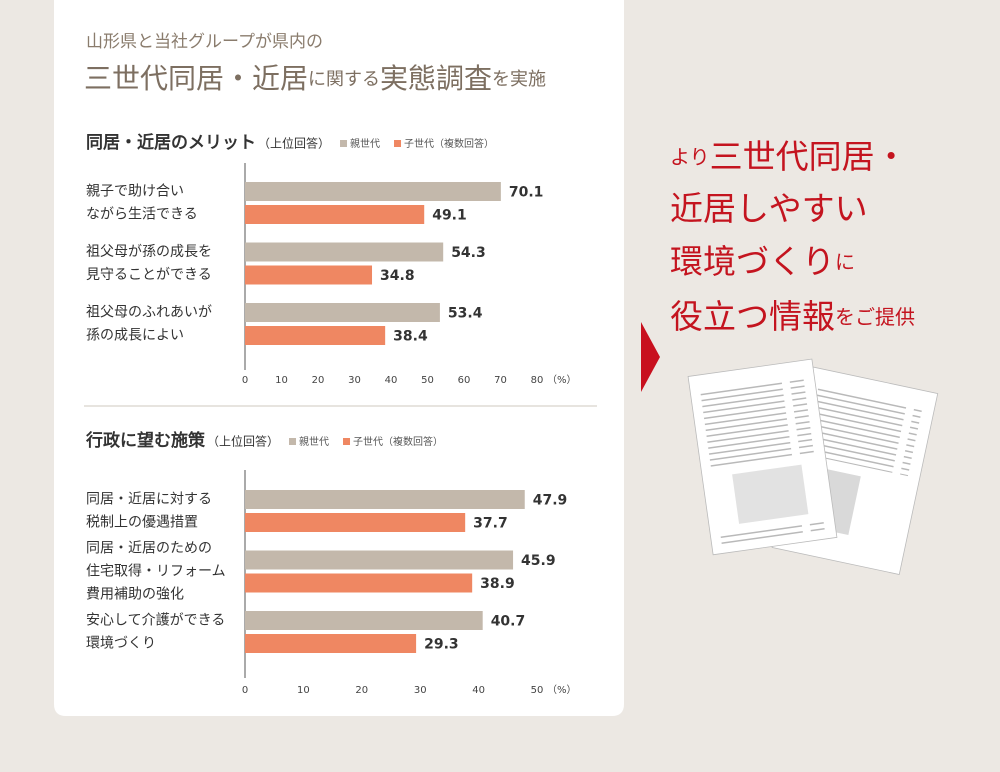 The height and width of the screenshot is (772, 1000). Describe the element at coordinates (809, 156) in the screenshot. I see `promo-part: 三世代同居・` at that location.